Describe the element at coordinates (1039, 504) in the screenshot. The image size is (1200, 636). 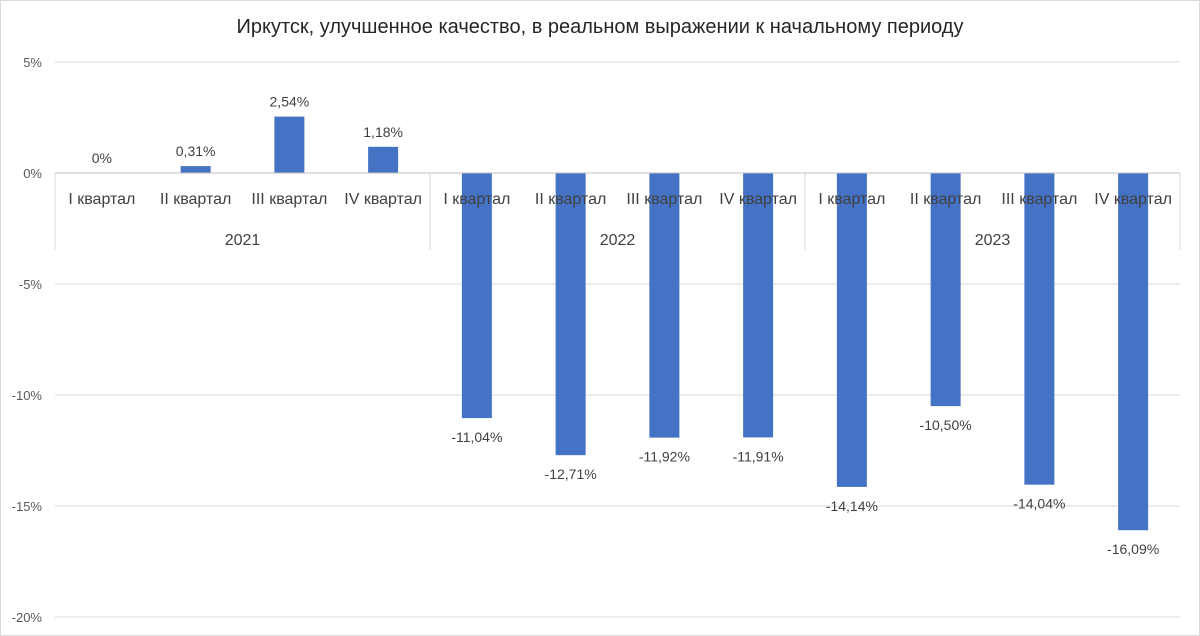
I see `data-label: -14,04%` at that location.